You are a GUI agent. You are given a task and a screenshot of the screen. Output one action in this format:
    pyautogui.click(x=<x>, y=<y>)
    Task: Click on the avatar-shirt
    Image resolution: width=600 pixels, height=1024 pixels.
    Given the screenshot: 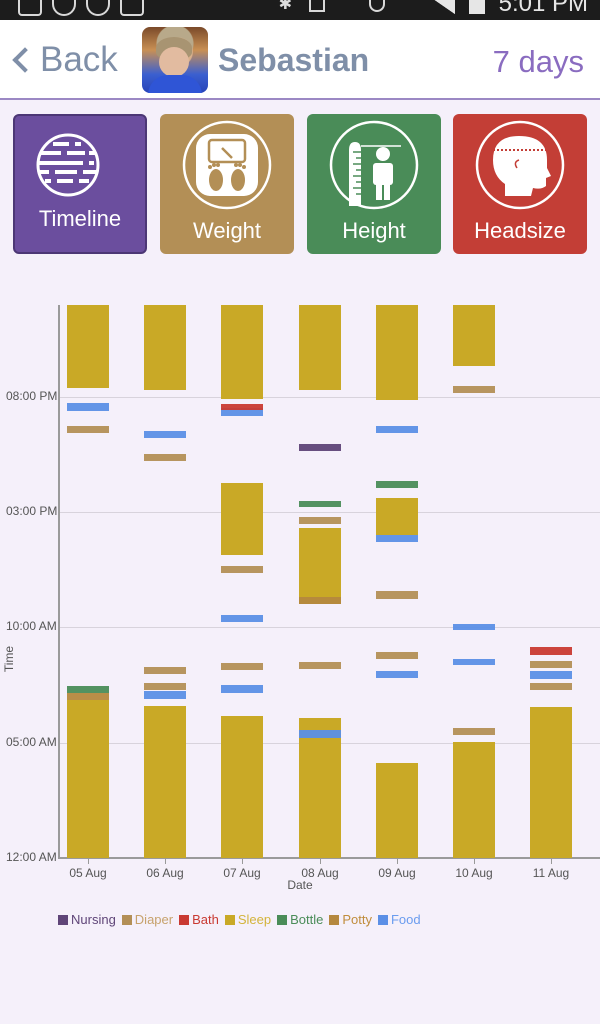 What is the action you would take?
    pyautogui.click(x=175, y=84)
    